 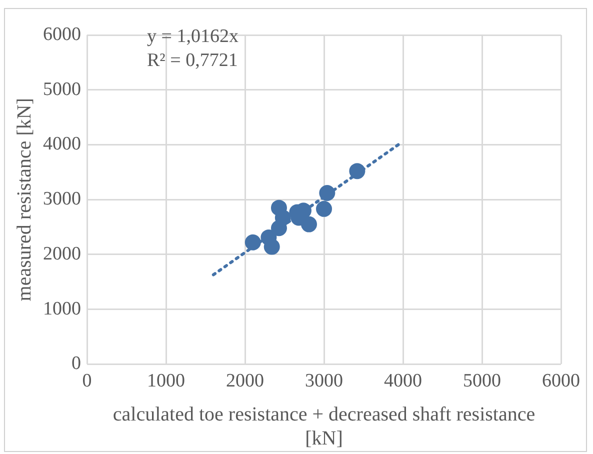 I want to click on y-tick-label: 0, so click(x=76, y=363).